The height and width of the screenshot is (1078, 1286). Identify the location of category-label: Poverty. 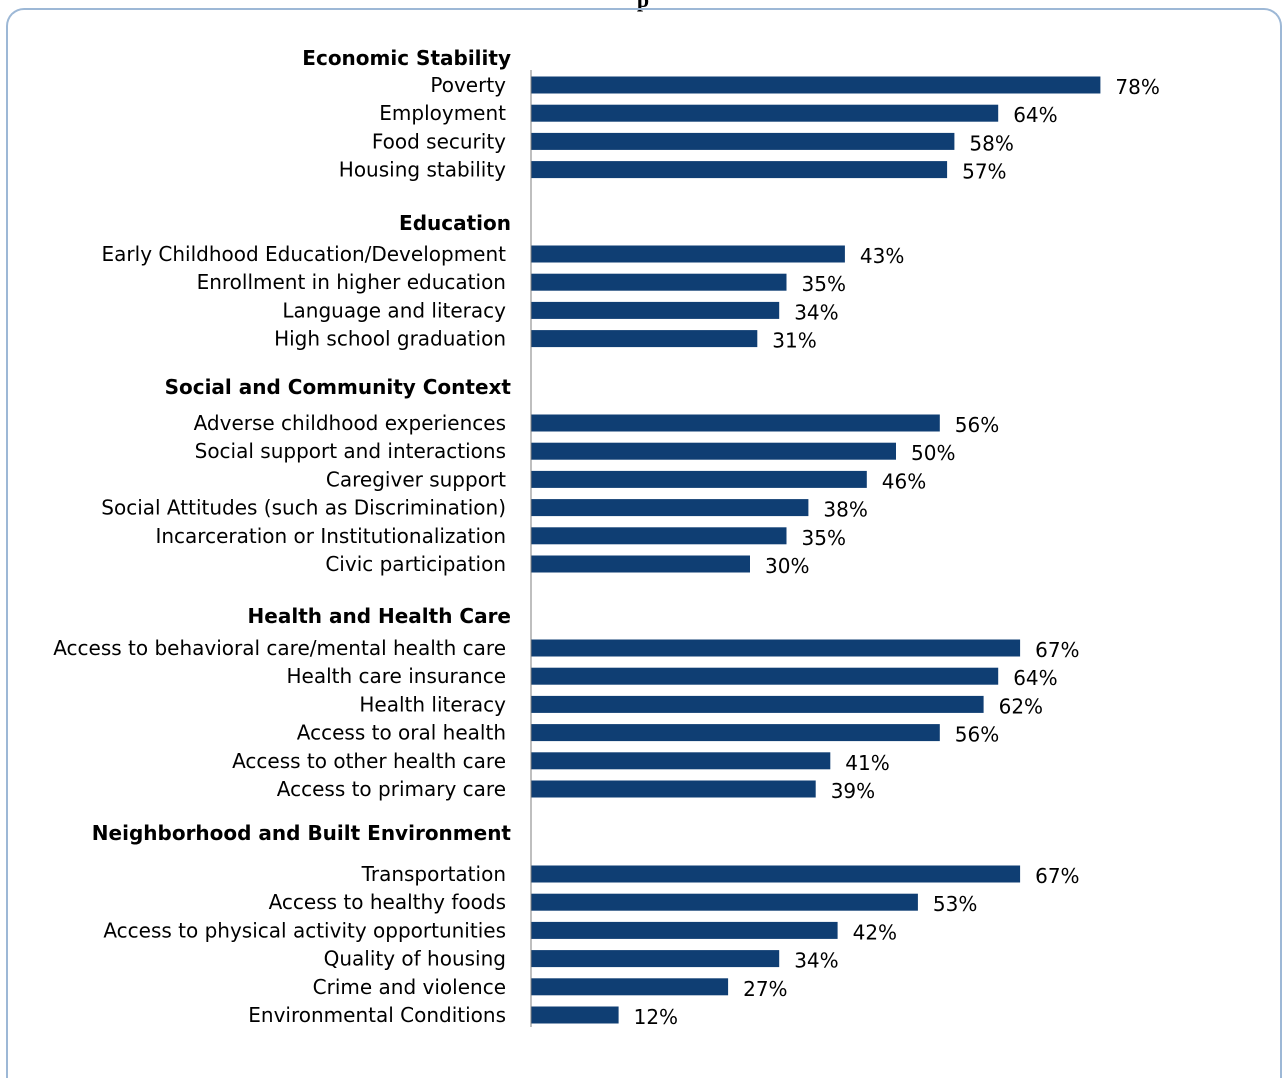
(468, 85).